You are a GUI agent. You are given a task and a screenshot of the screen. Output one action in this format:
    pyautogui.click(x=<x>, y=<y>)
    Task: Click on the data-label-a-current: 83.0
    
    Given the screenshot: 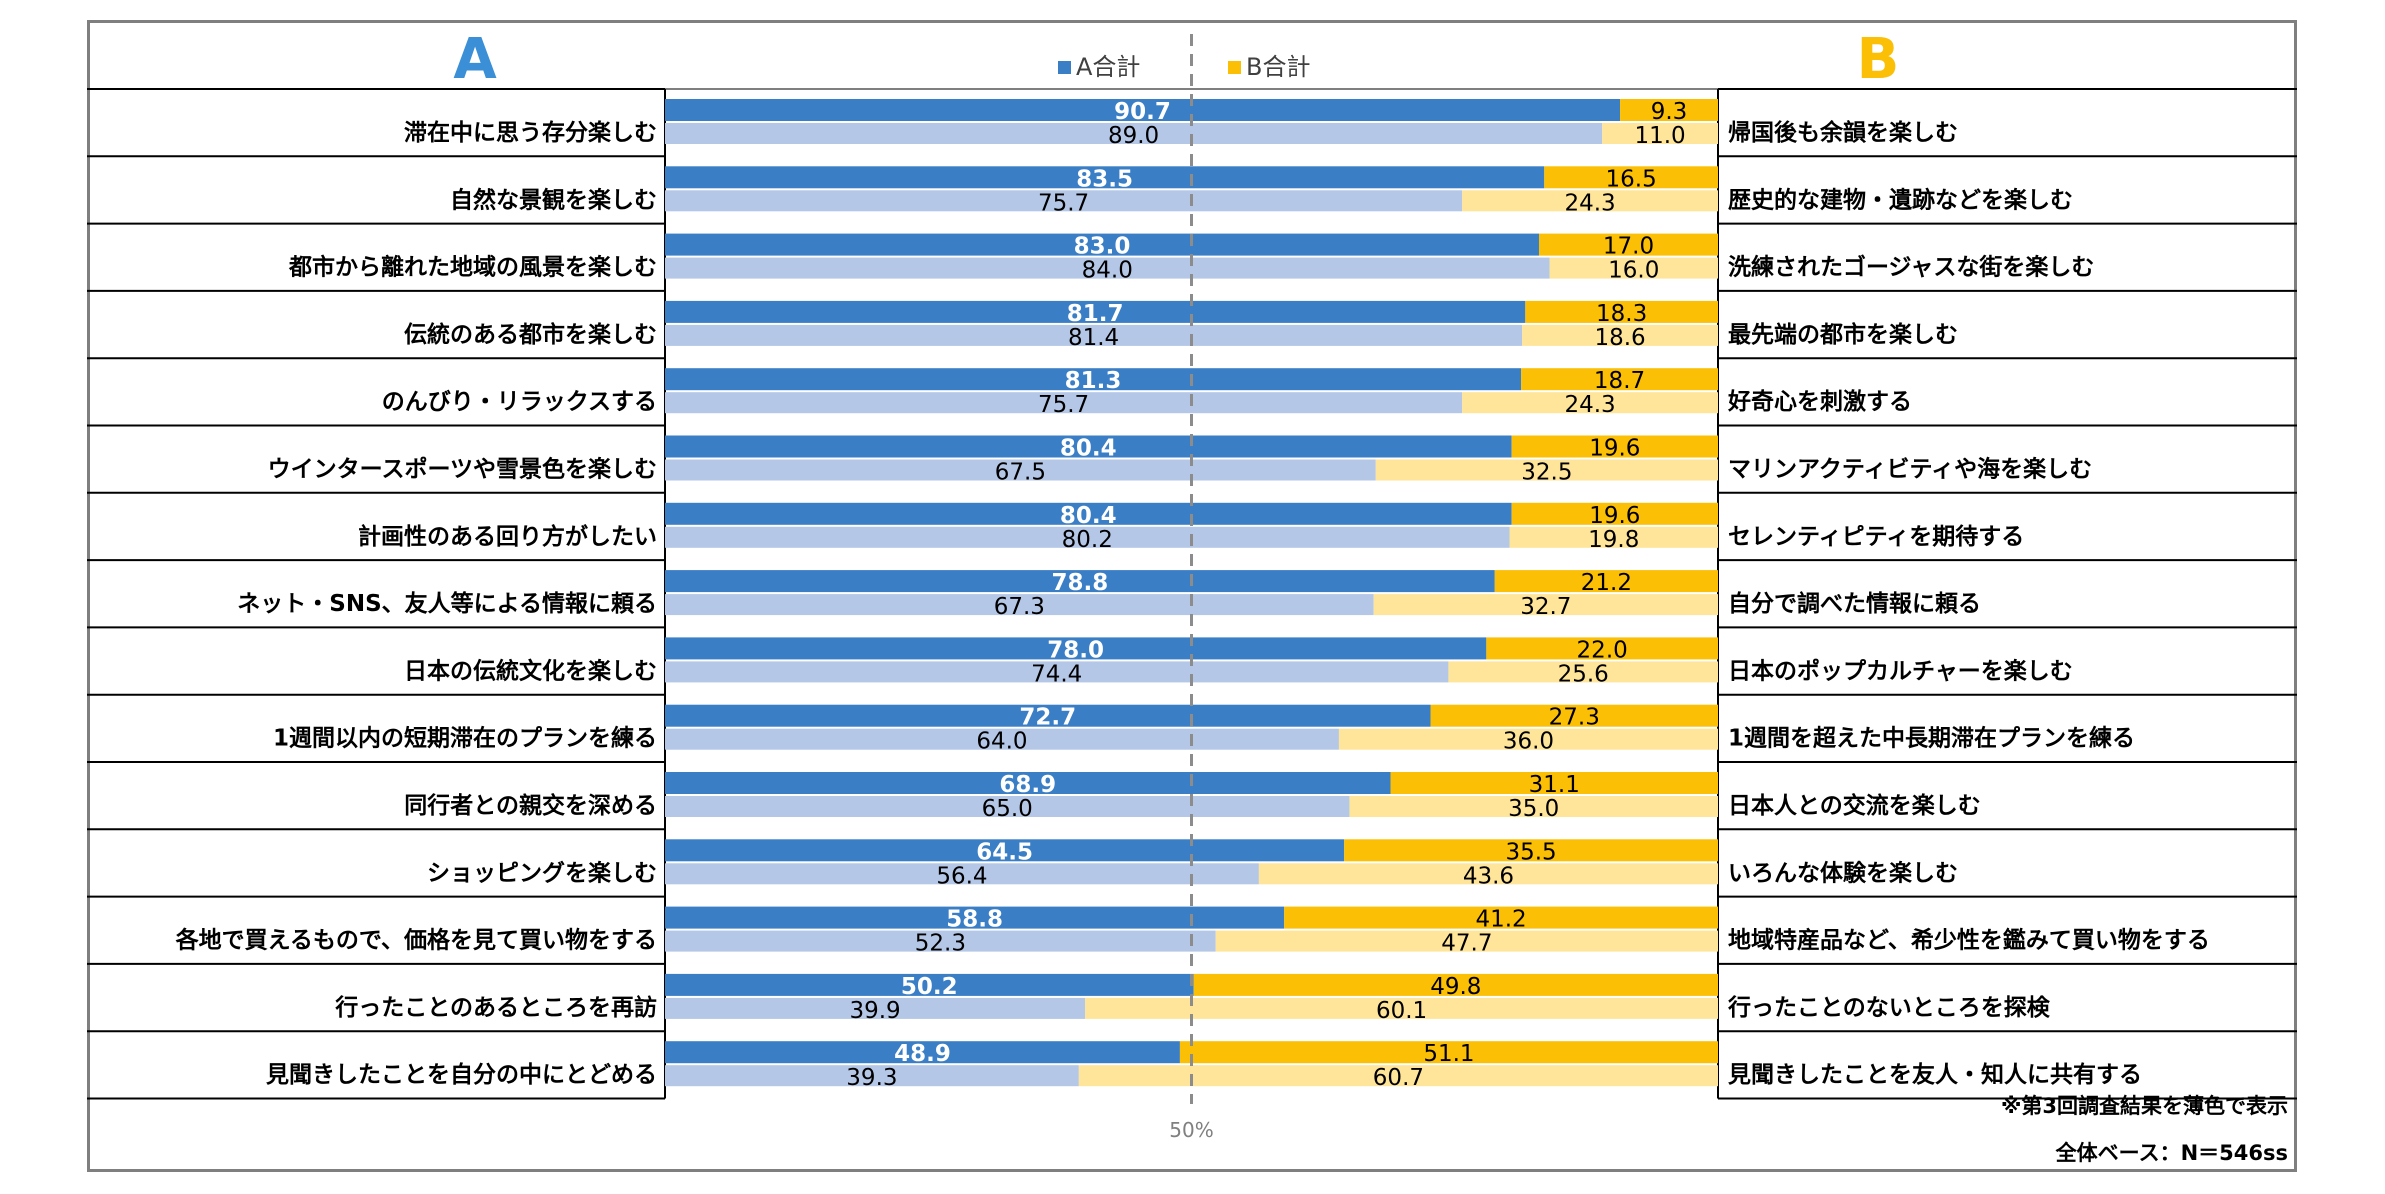 What is the action you would take?
    pyautogui.click(x=1102, y=247)
    